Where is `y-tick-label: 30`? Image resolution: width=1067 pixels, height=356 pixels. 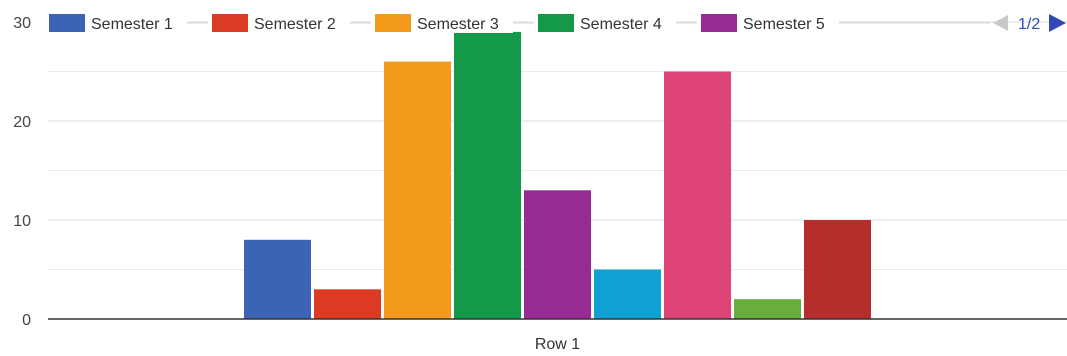
y-tick-label: 30 is located at coordinates (22, 23).